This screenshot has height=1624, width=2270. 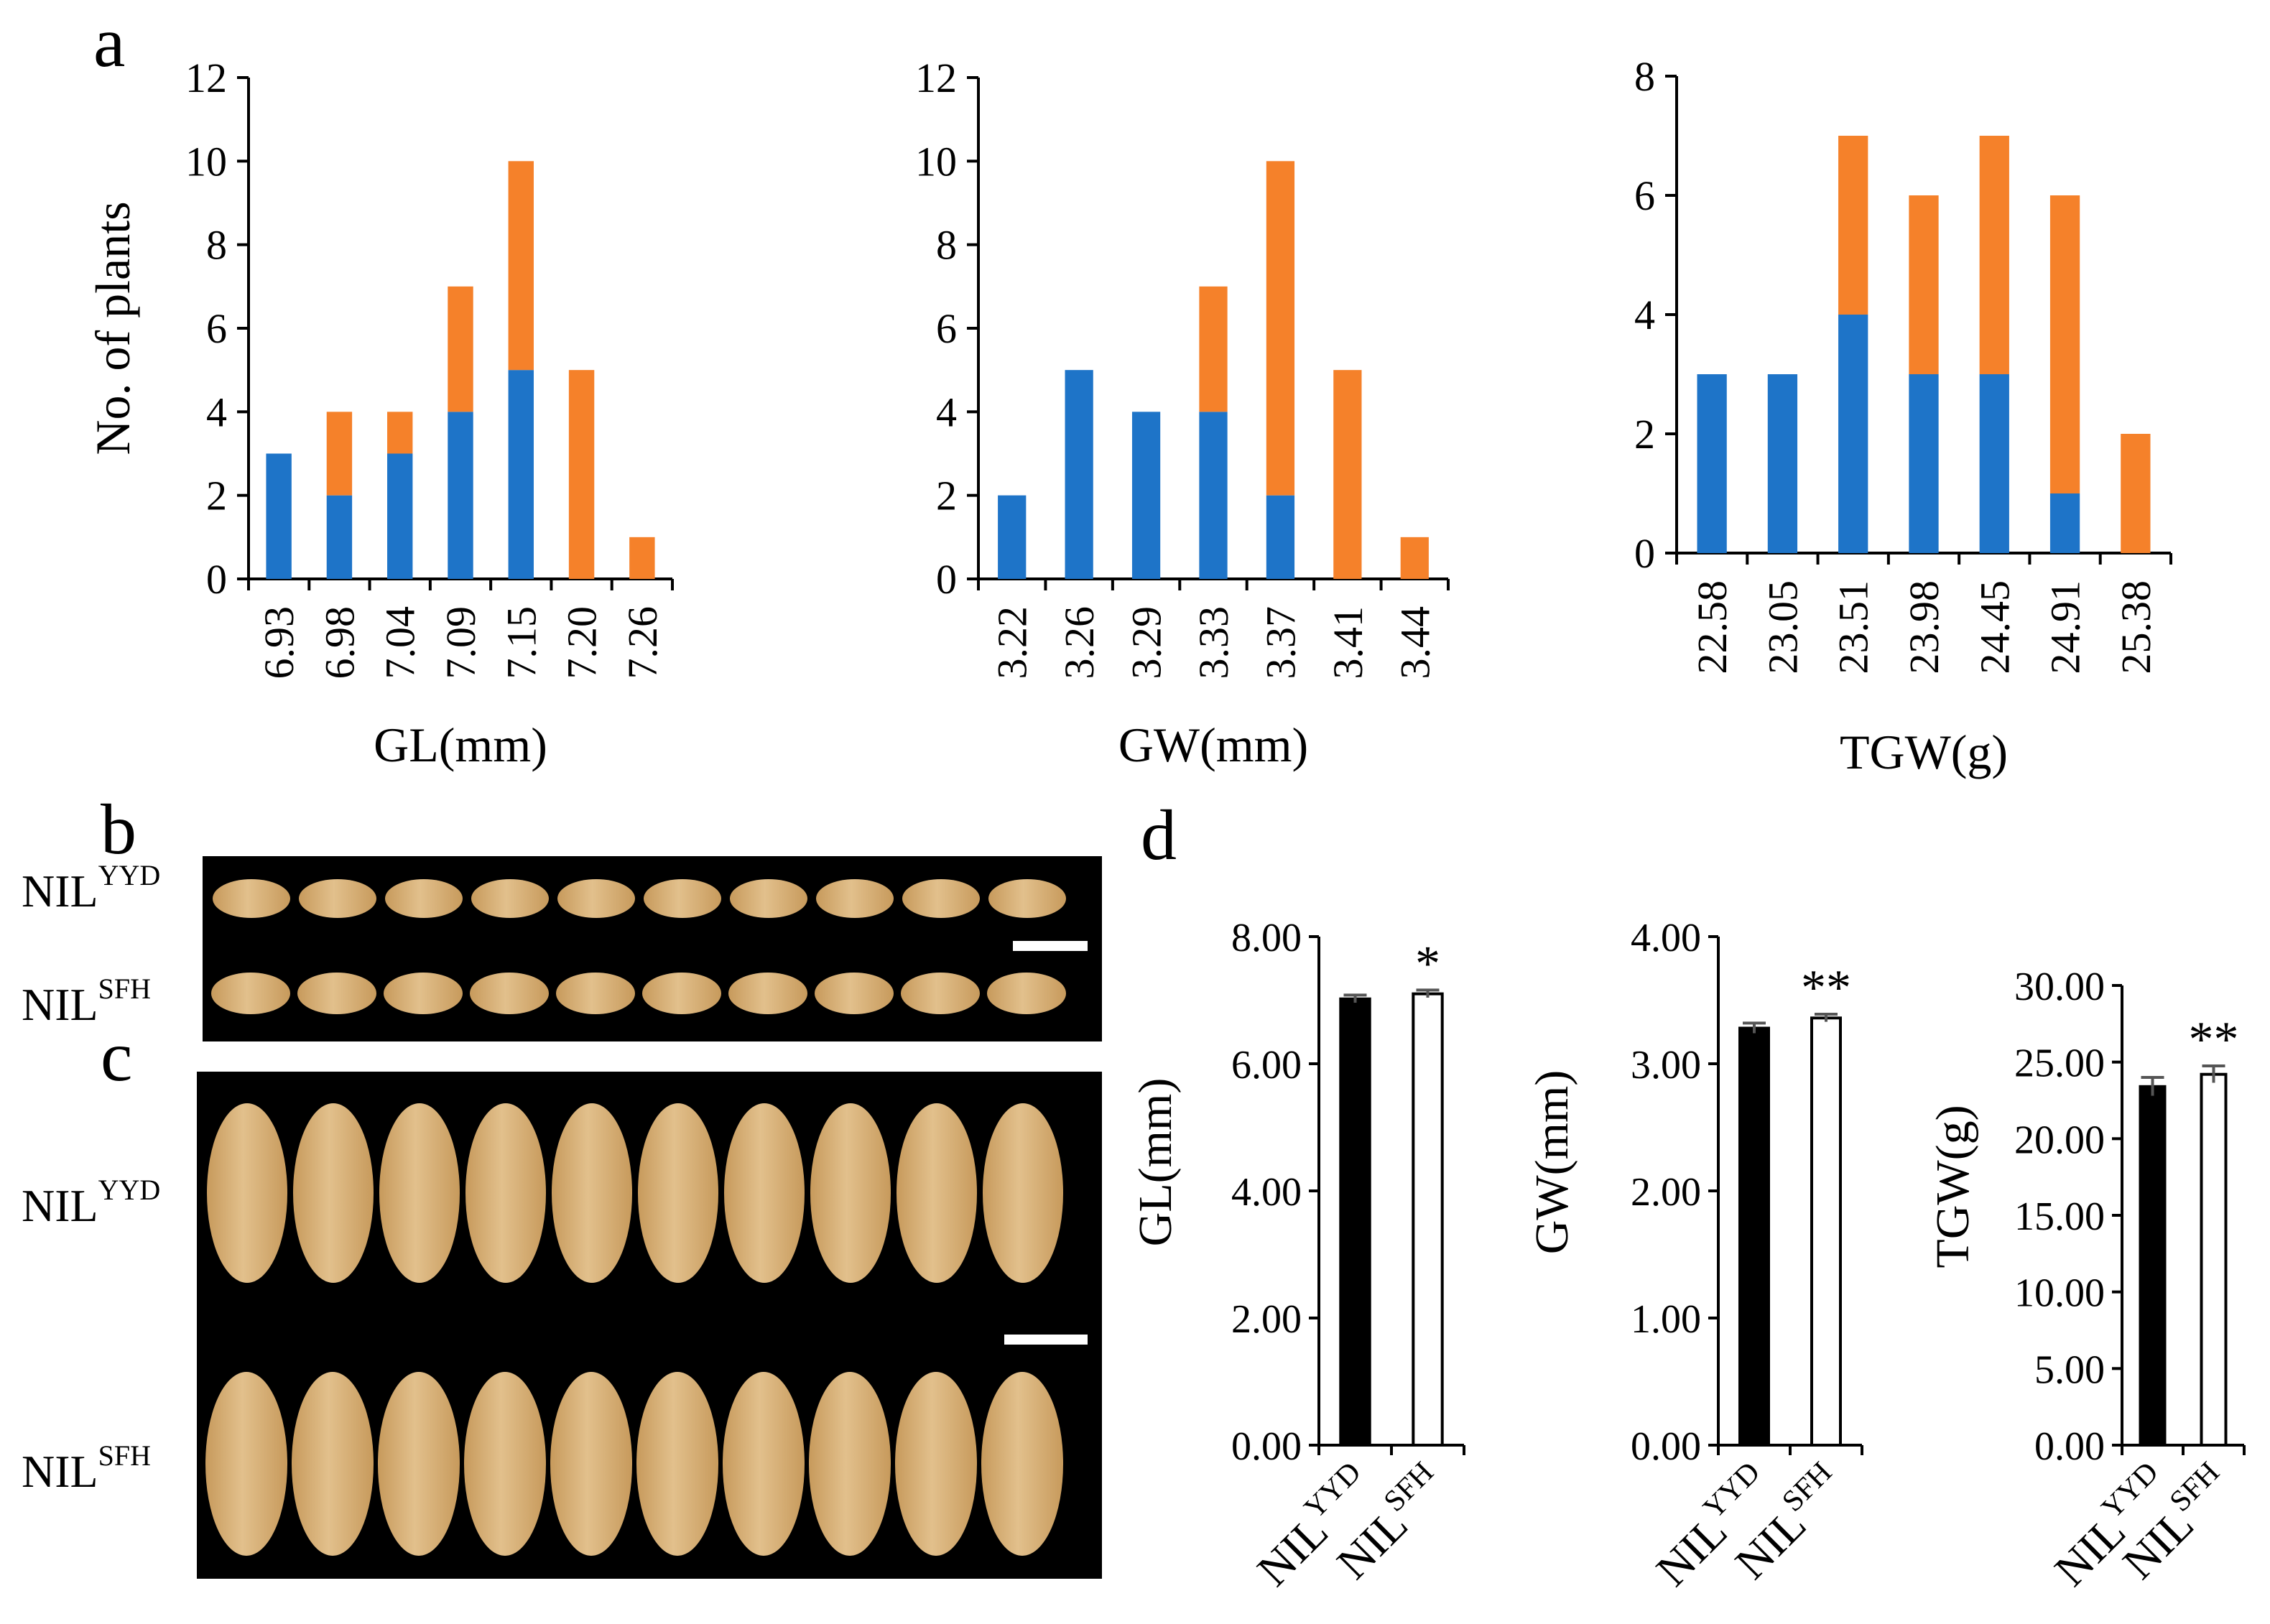 I want to click on panel-label-b: b, so click(x=118, y=829).